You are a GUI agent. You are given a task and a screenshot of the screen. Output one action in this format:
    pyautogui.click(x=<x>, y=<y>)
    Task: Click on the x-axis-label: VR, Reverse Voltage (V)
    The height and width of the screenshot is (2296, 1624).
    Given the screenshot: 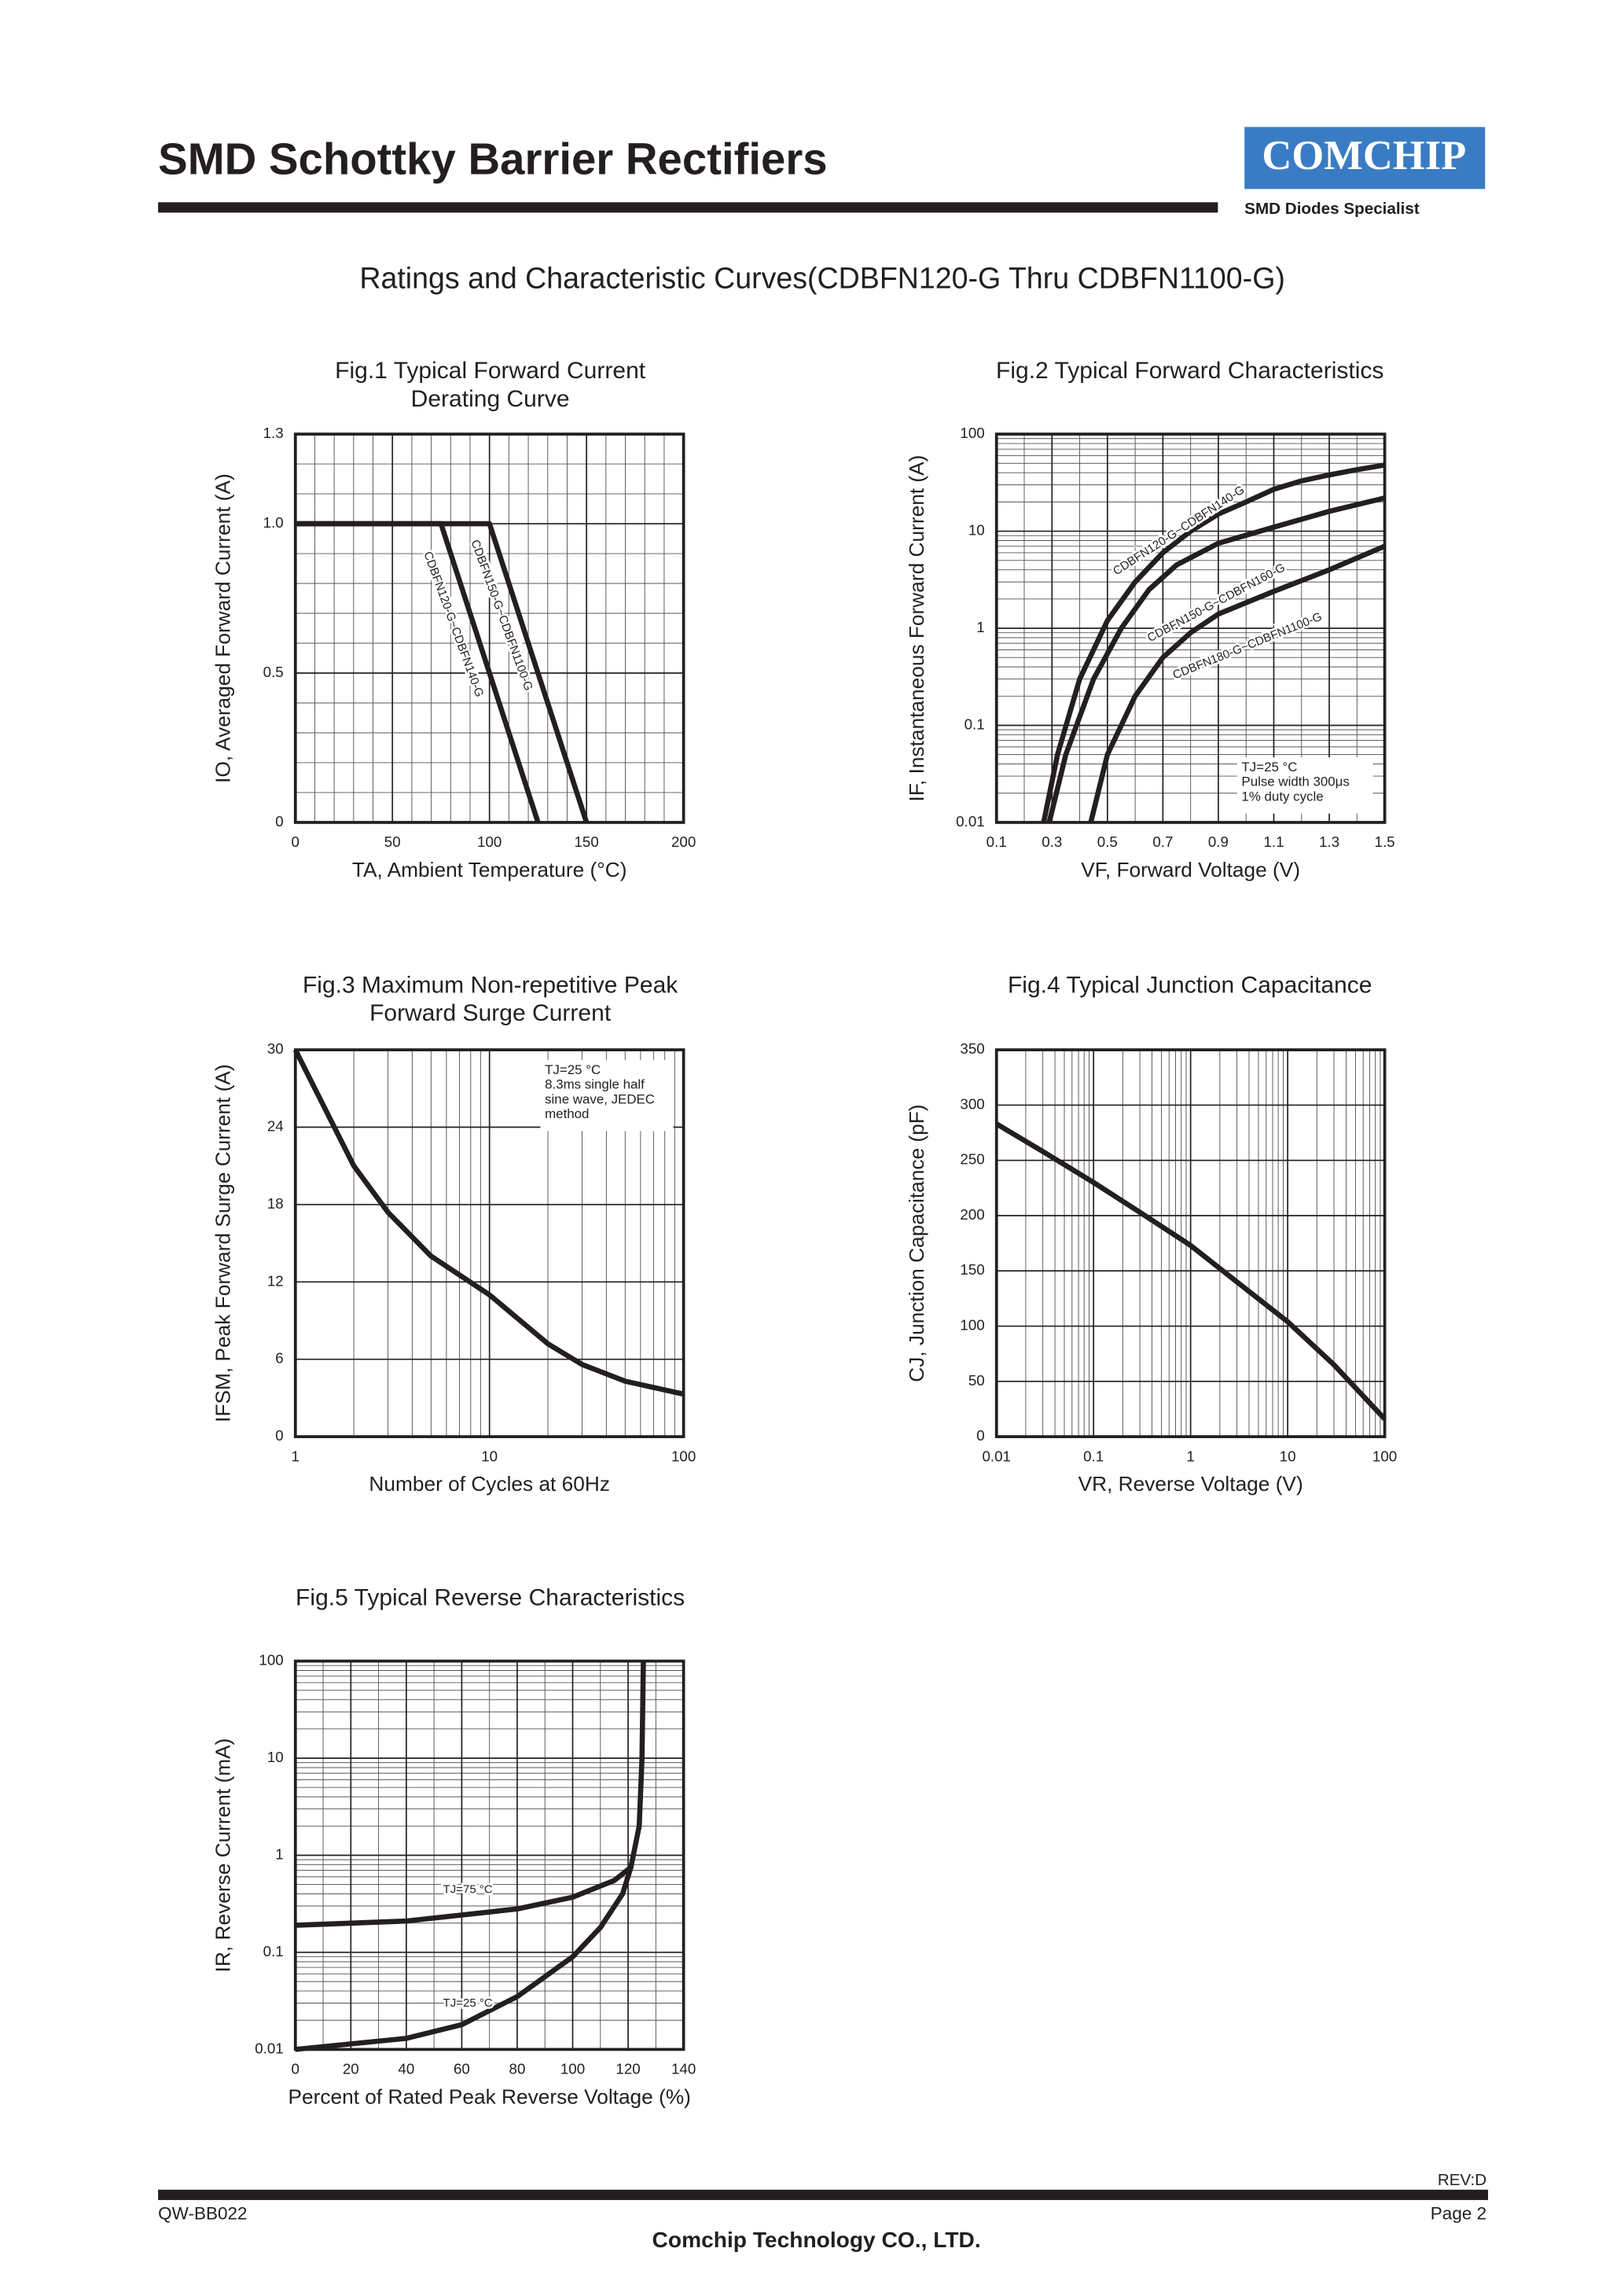 What is the action you would take?
    pyautogui.click(x=1191, y=1484)
    